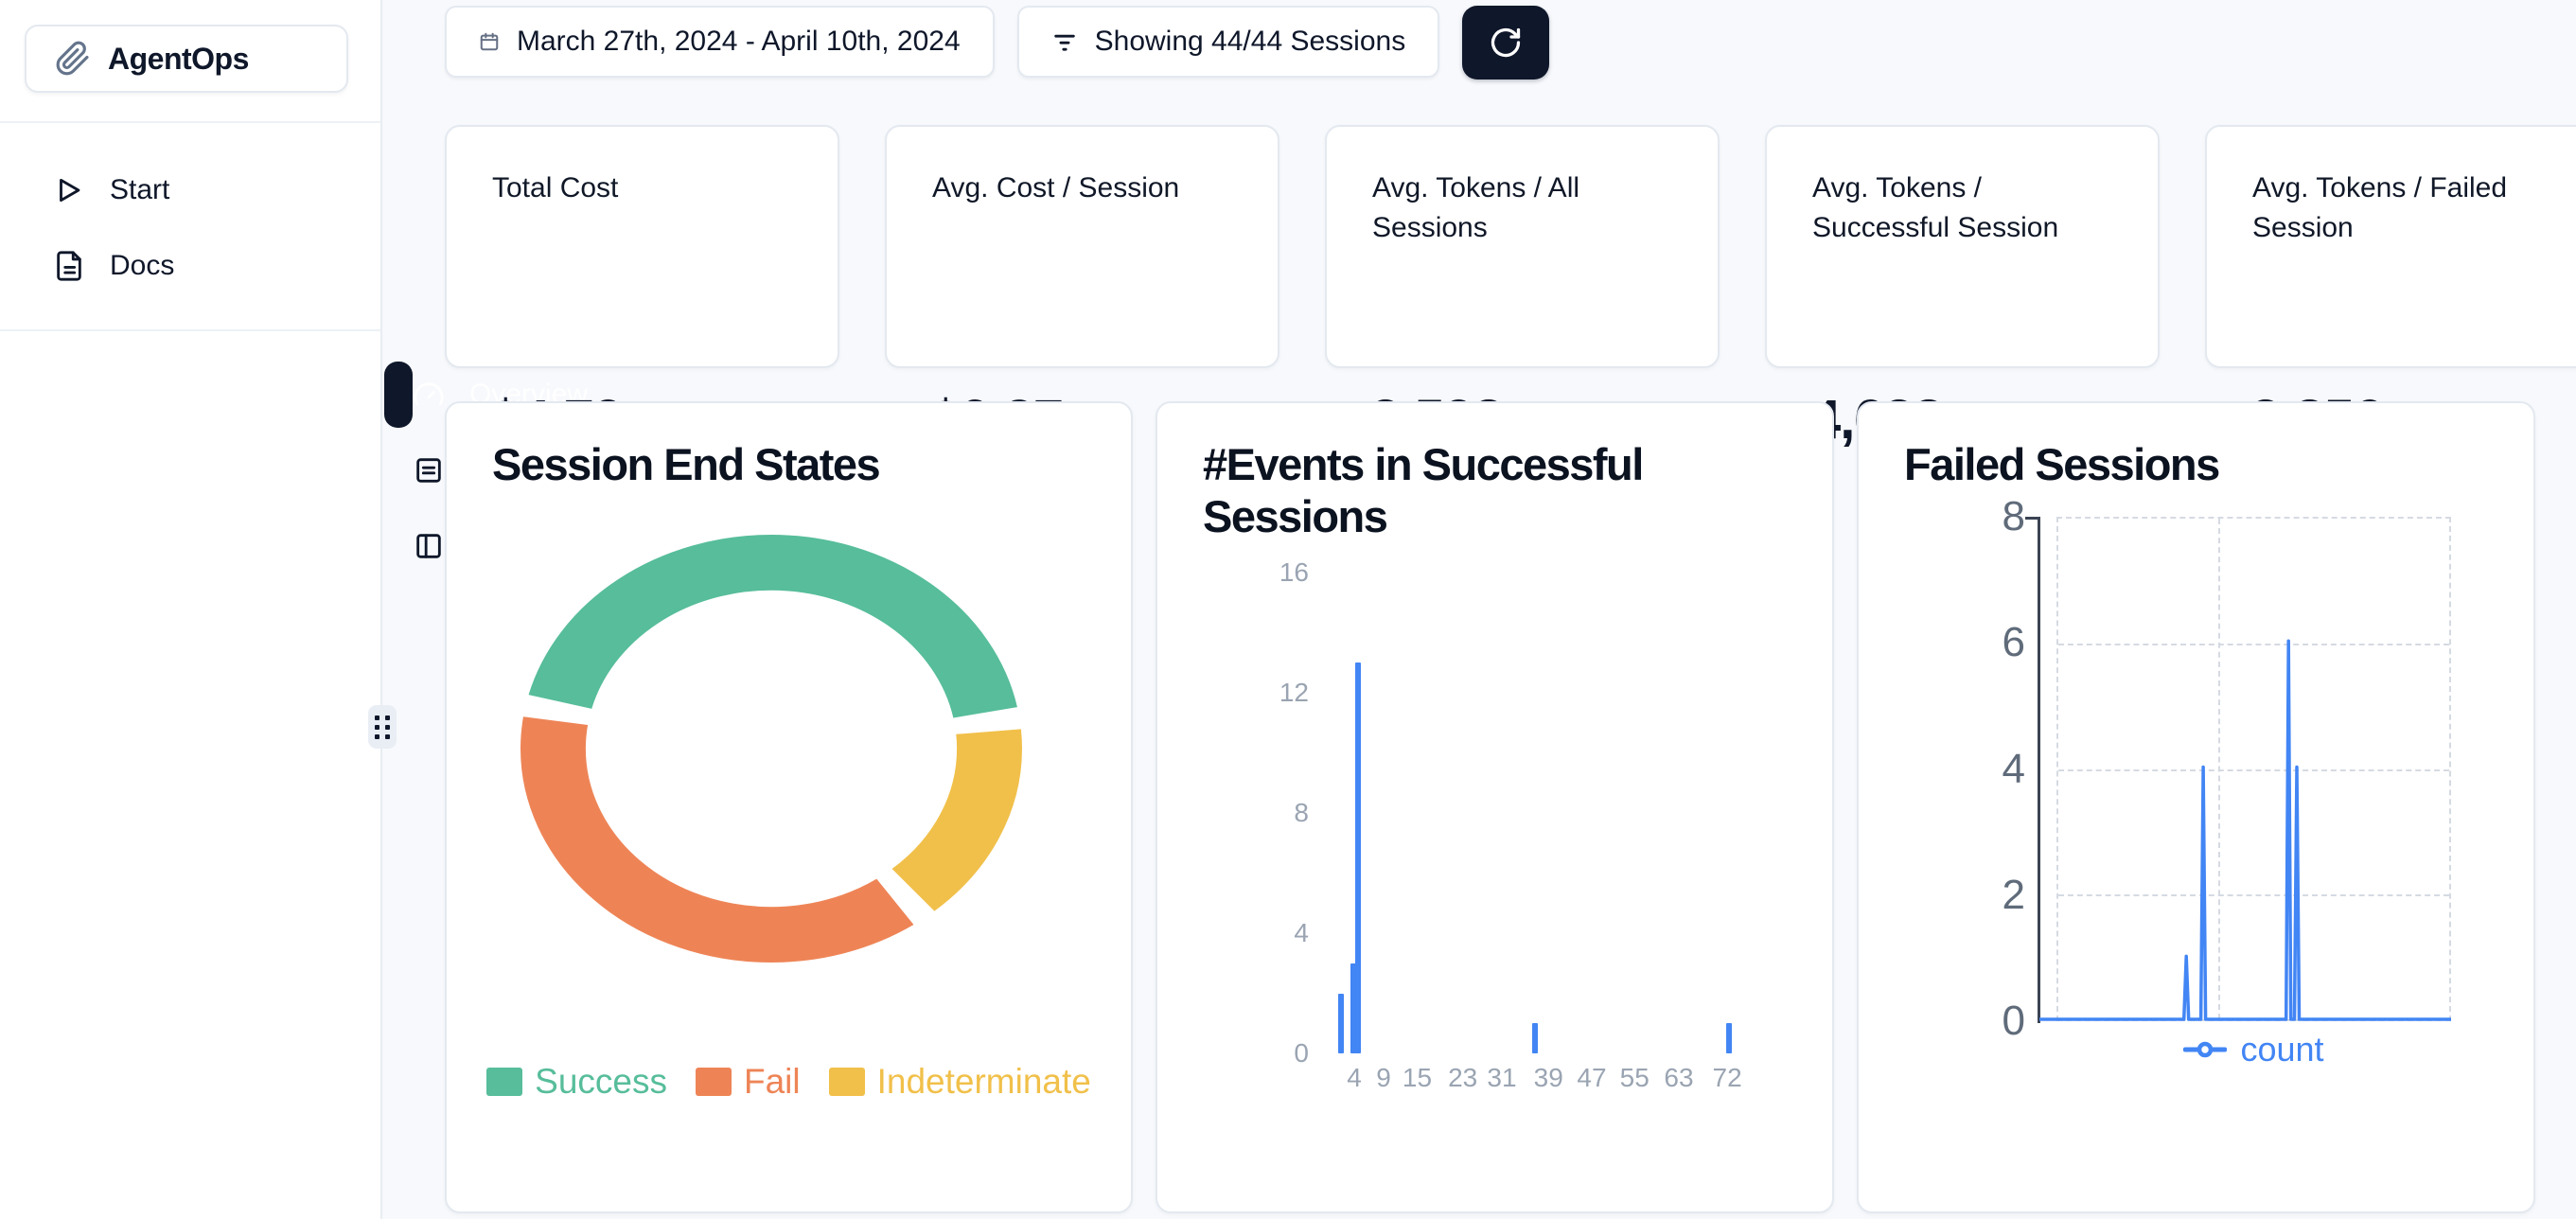  What do you see at coordinates (1354, 1077) in the screenshot?
I see `x-tick-label: 4` at bounding box center [1354, 1077].